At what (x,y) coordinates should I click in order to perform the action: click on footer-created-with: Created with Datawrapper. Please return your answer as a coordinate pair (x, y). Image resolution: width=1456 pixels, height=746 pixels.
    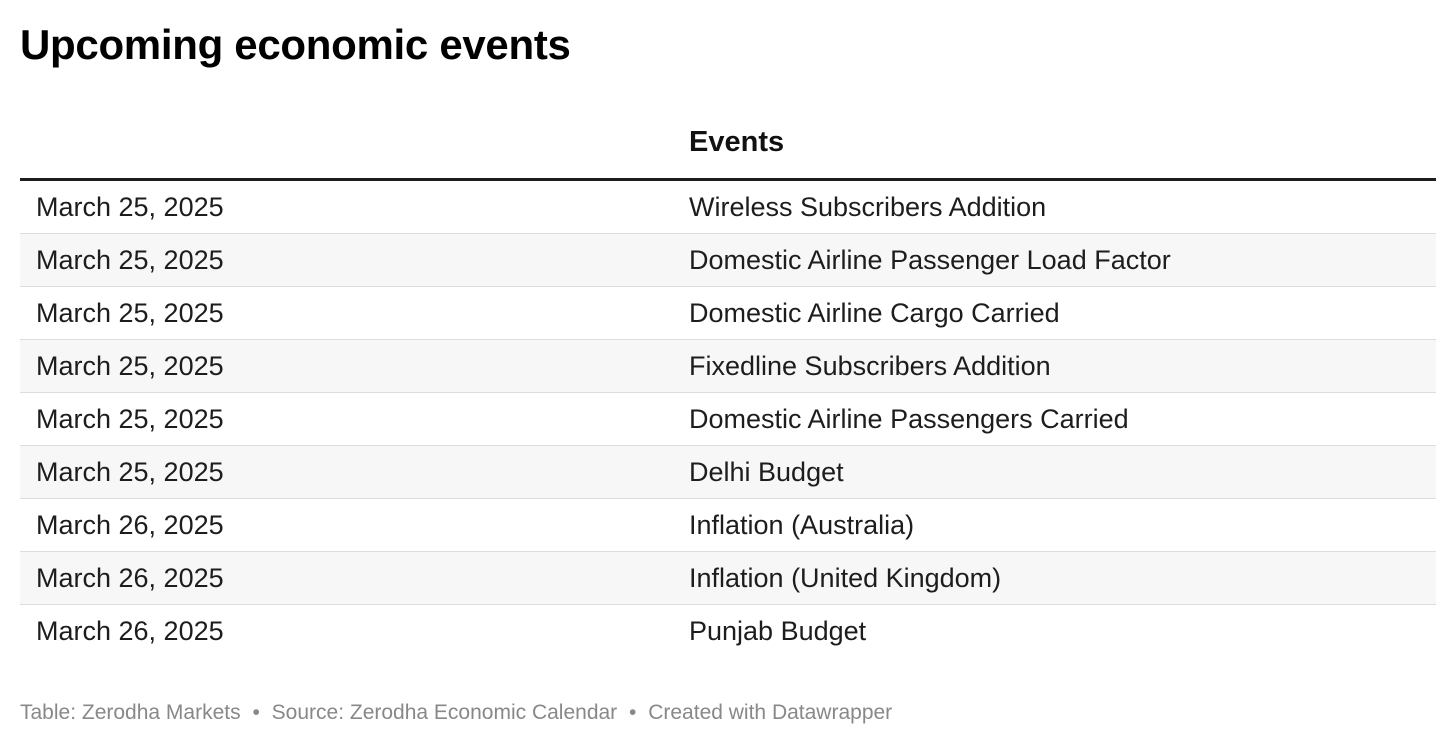
    Looking at the image, I should click on (770, 712).